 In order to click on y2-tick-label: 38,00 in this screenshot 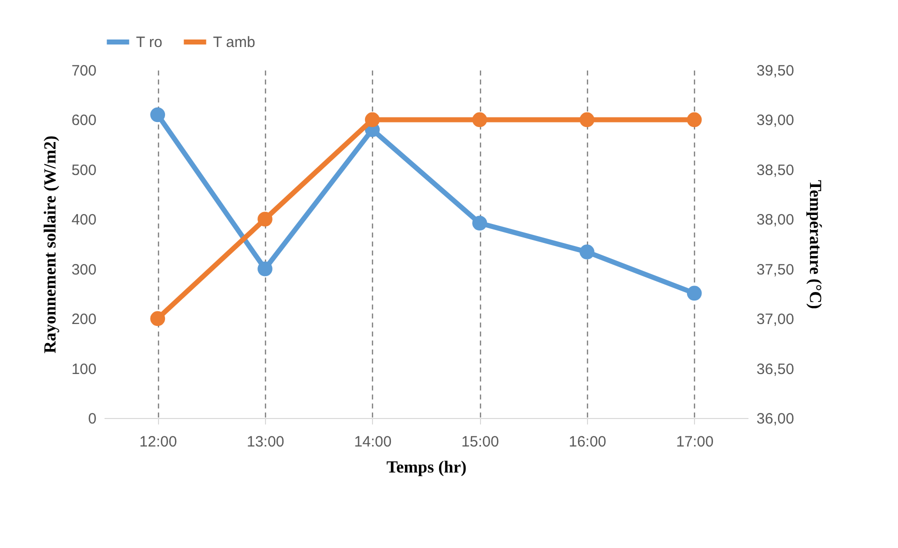, I will do `click(775, 220)`.